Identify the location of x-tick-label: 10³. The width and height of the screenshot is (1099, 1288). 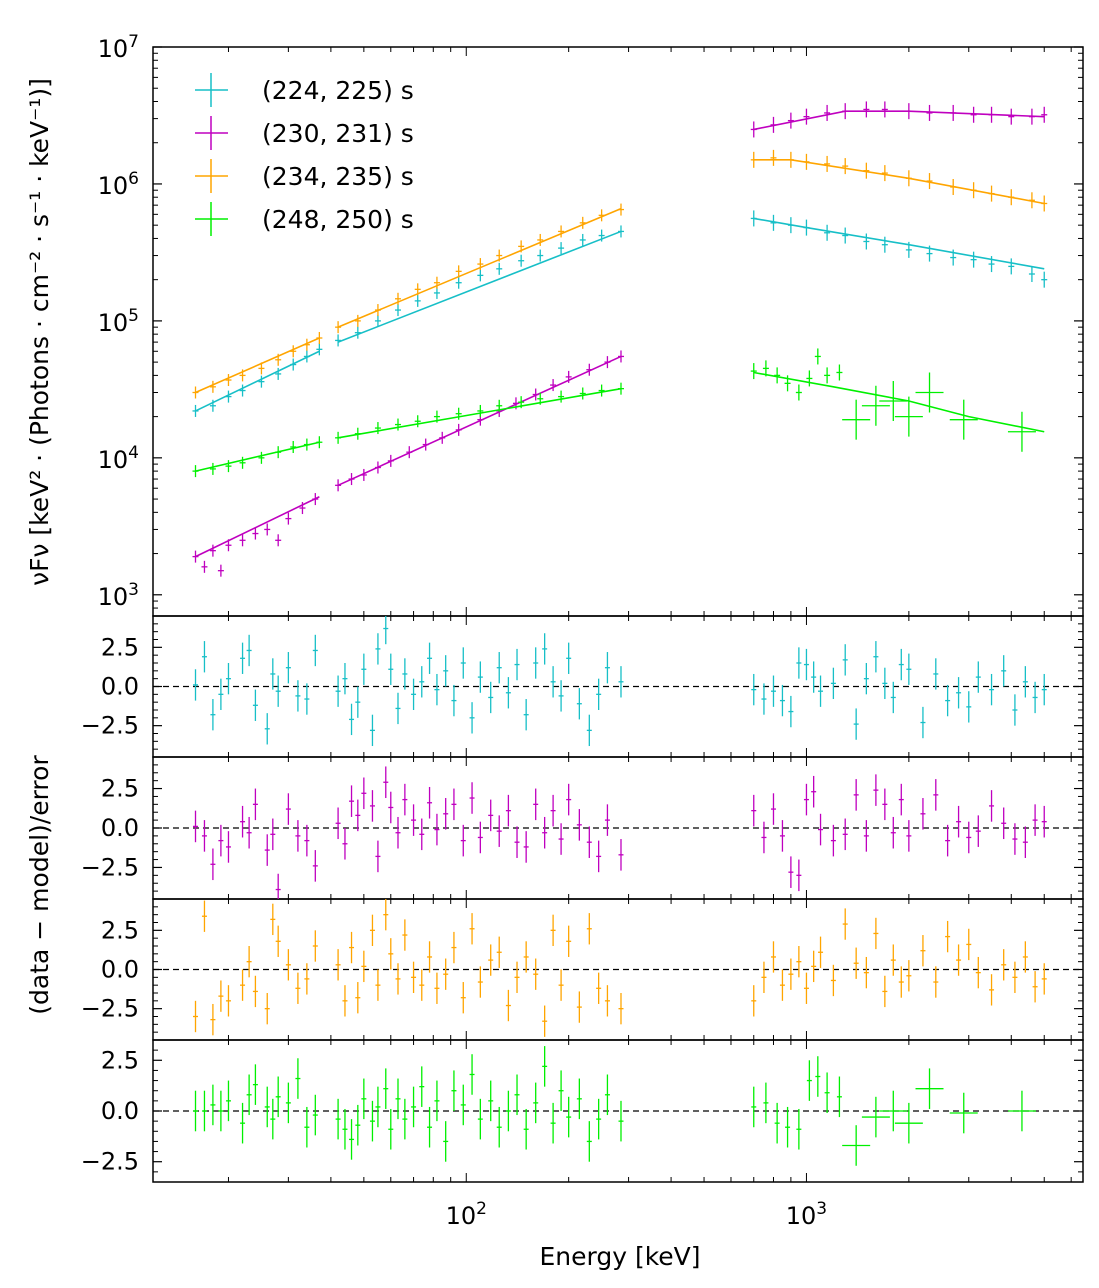
(806, 1214).